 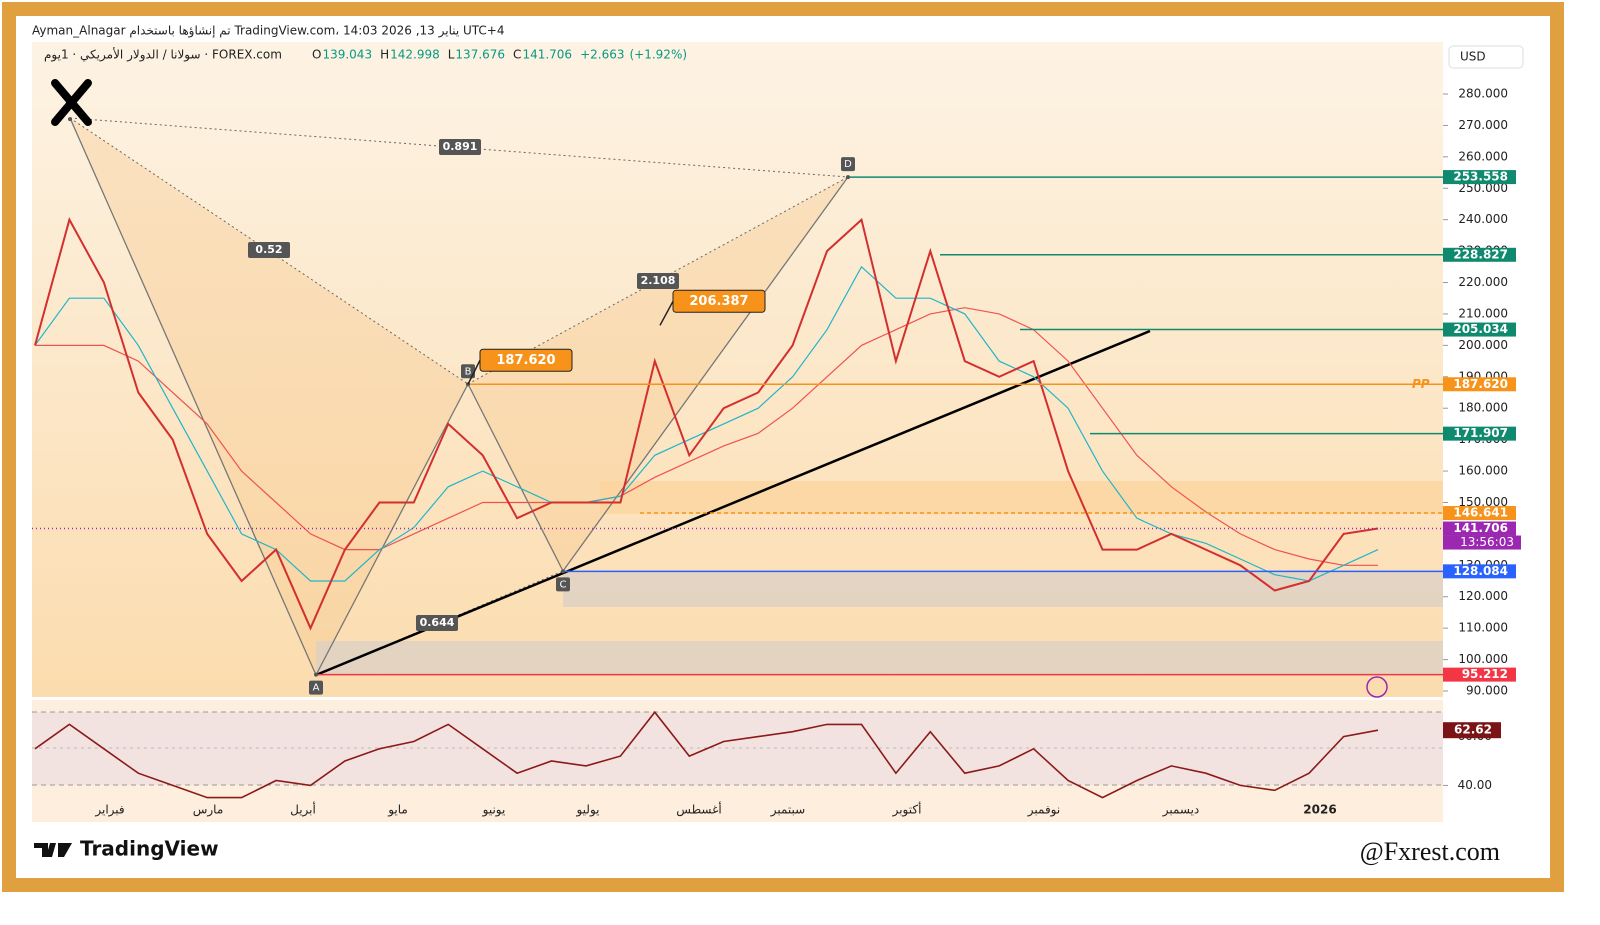 I want to click on level-label: 187.620, so click(x=1480, y=384).